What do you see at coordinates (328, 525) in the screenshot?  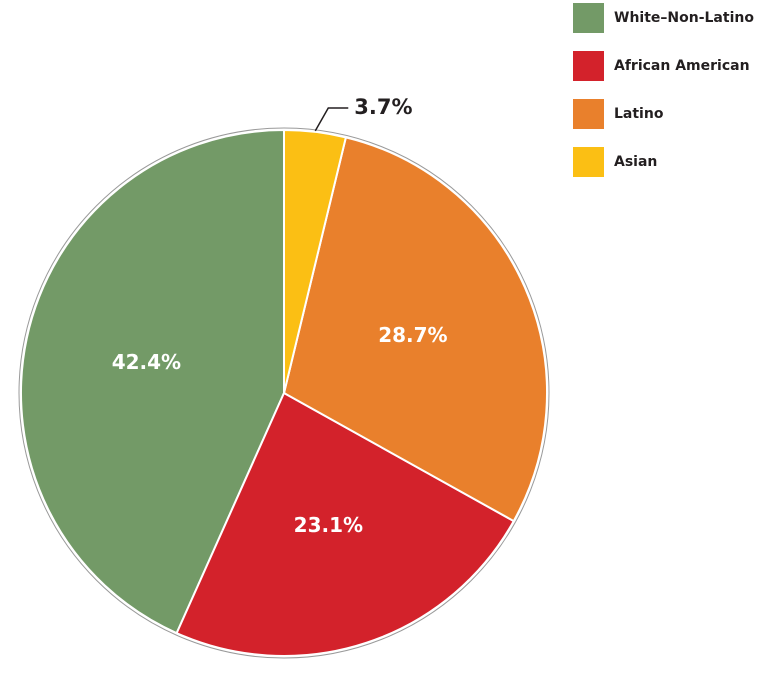 I see `data-label: 23.1%` at bounding box center [328, 525].